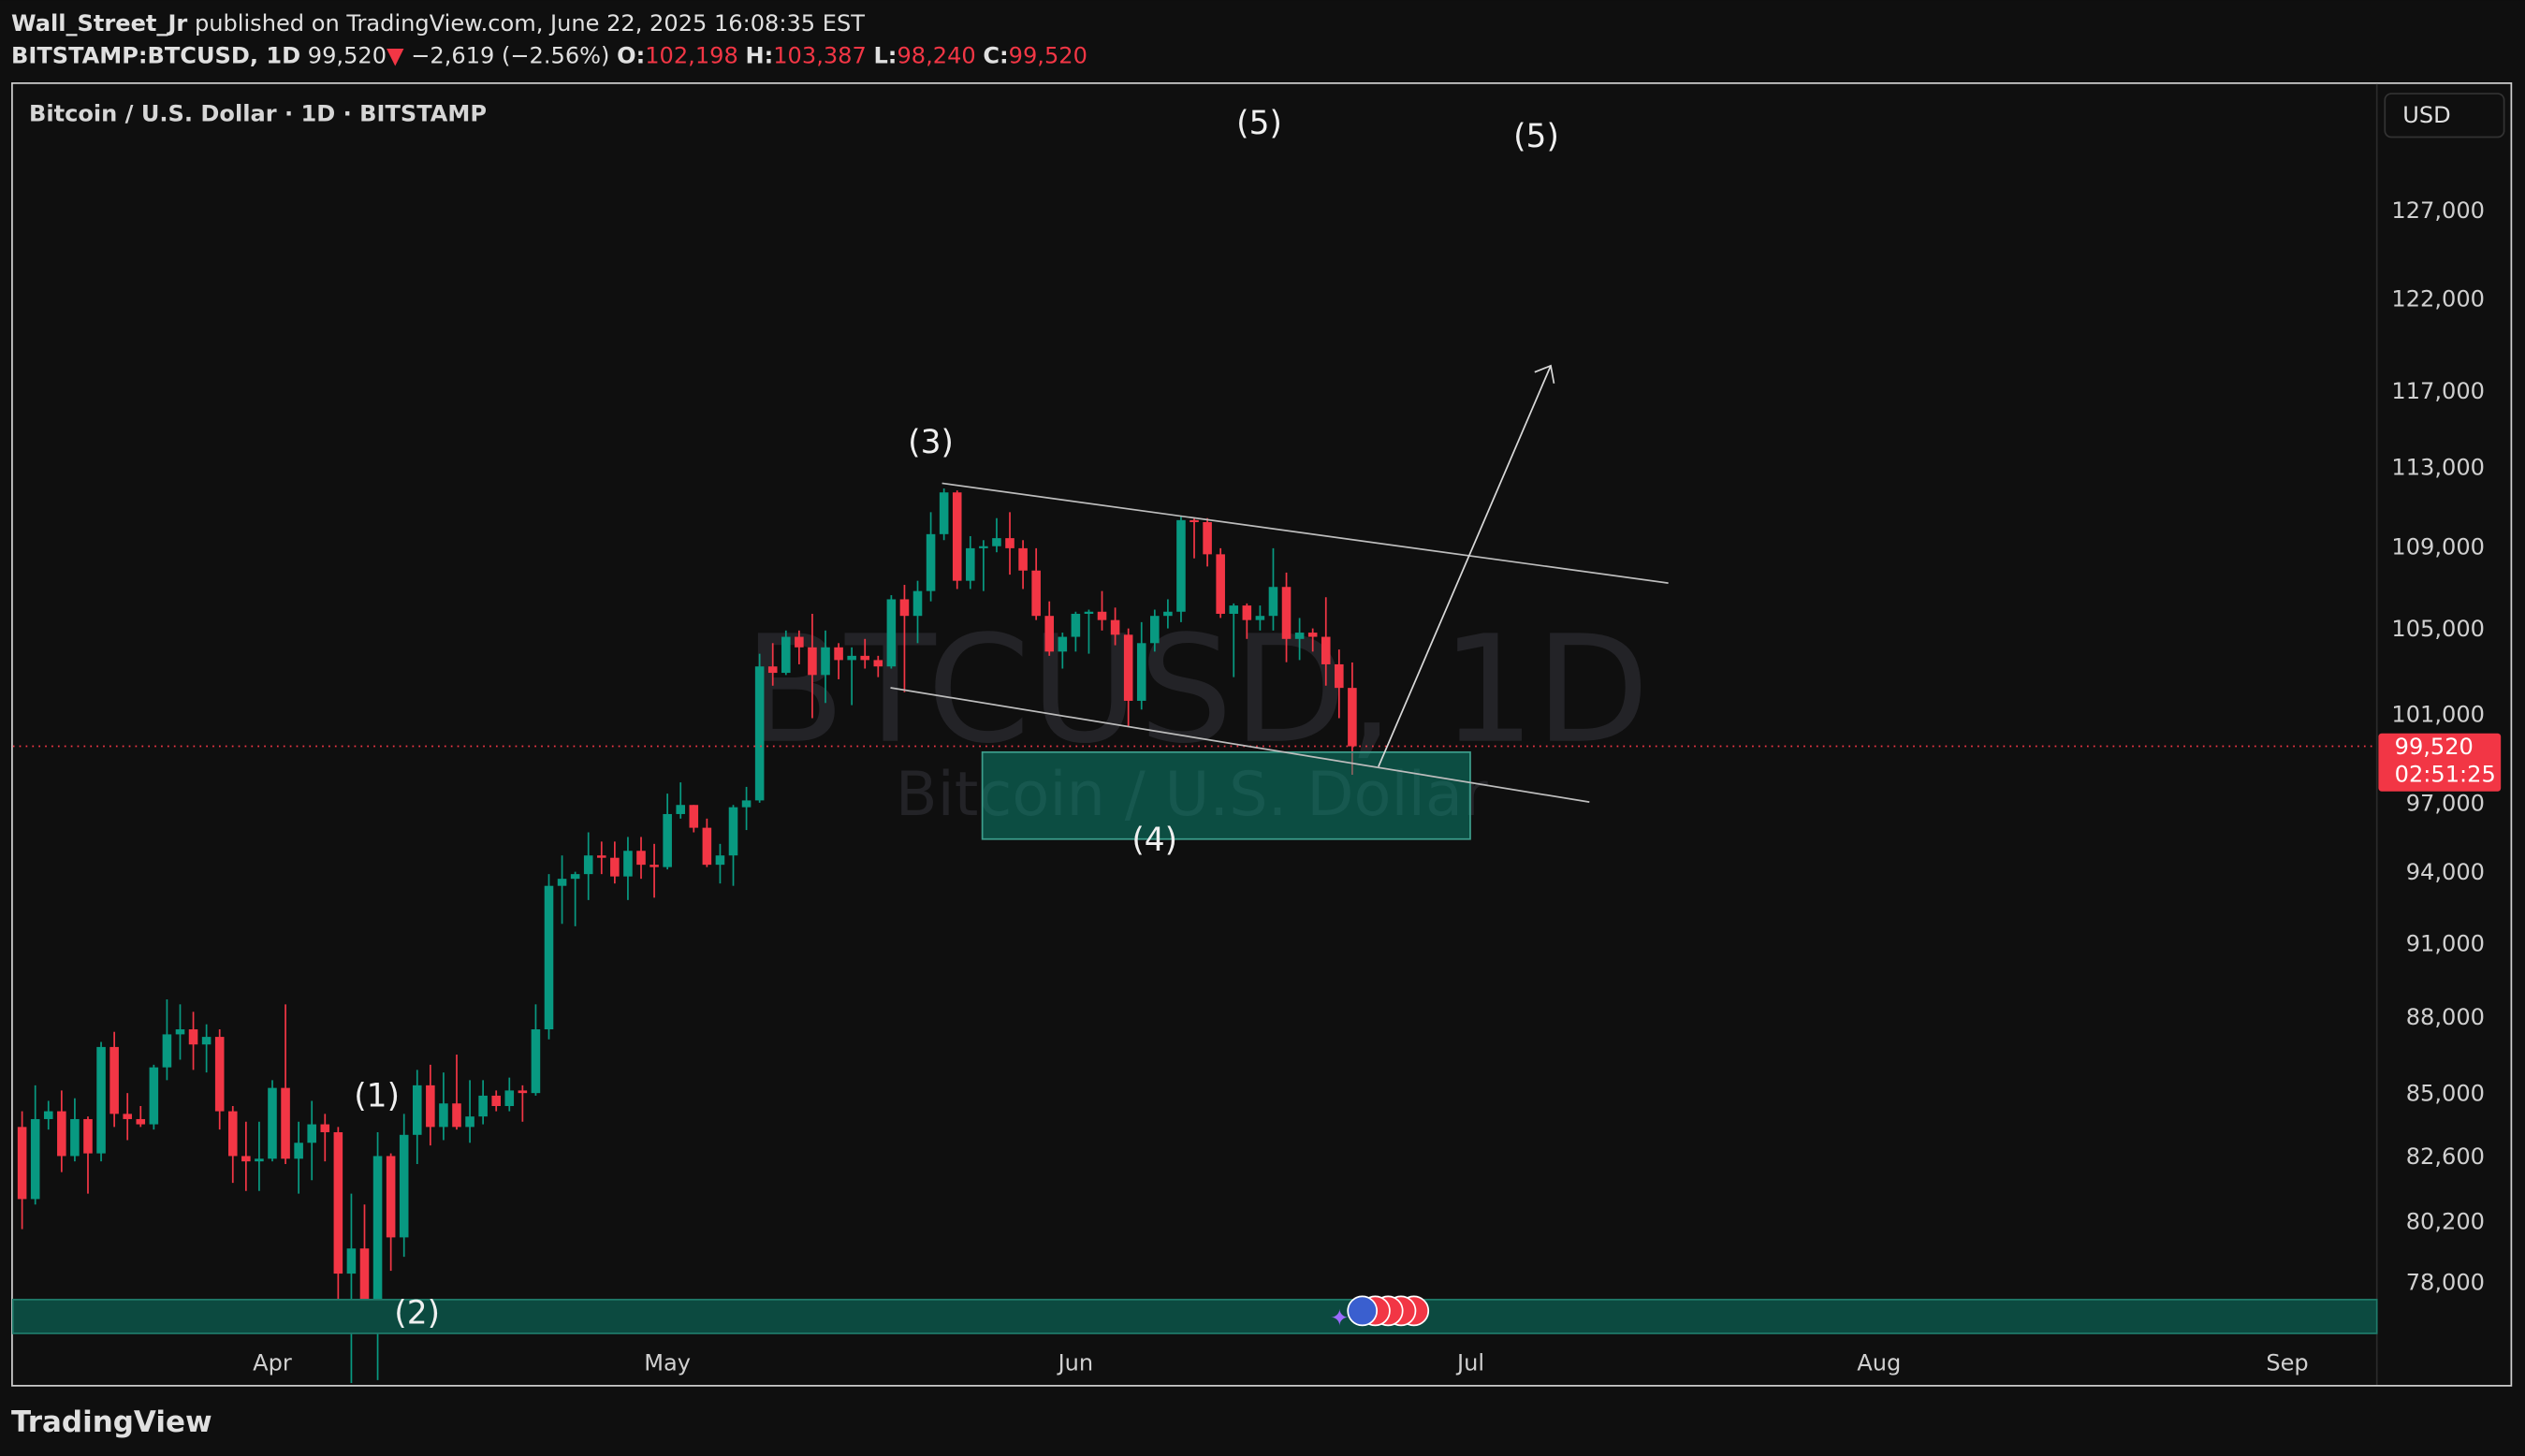 The width and height of the screenshot is (2525, 1456). I want to click on brand: TradingView, so click(111, 1422).